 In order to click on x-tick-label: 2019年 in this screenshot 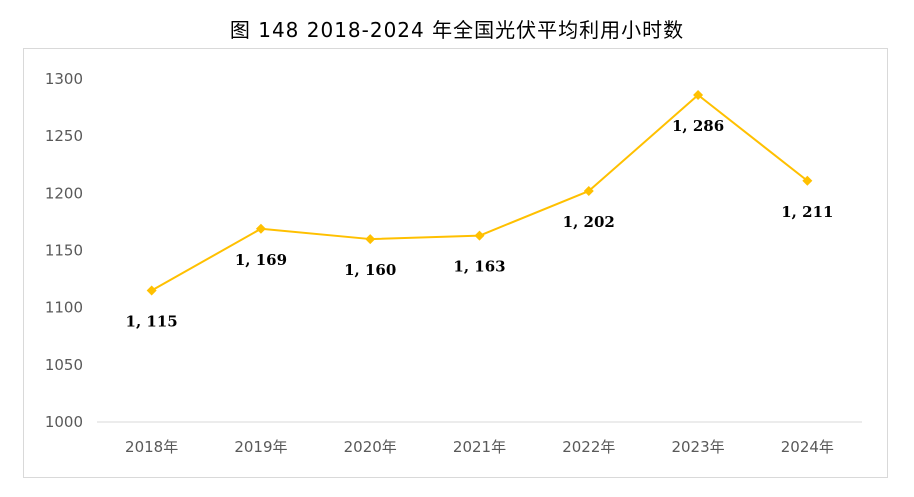, I will do `click(260, 447)`.